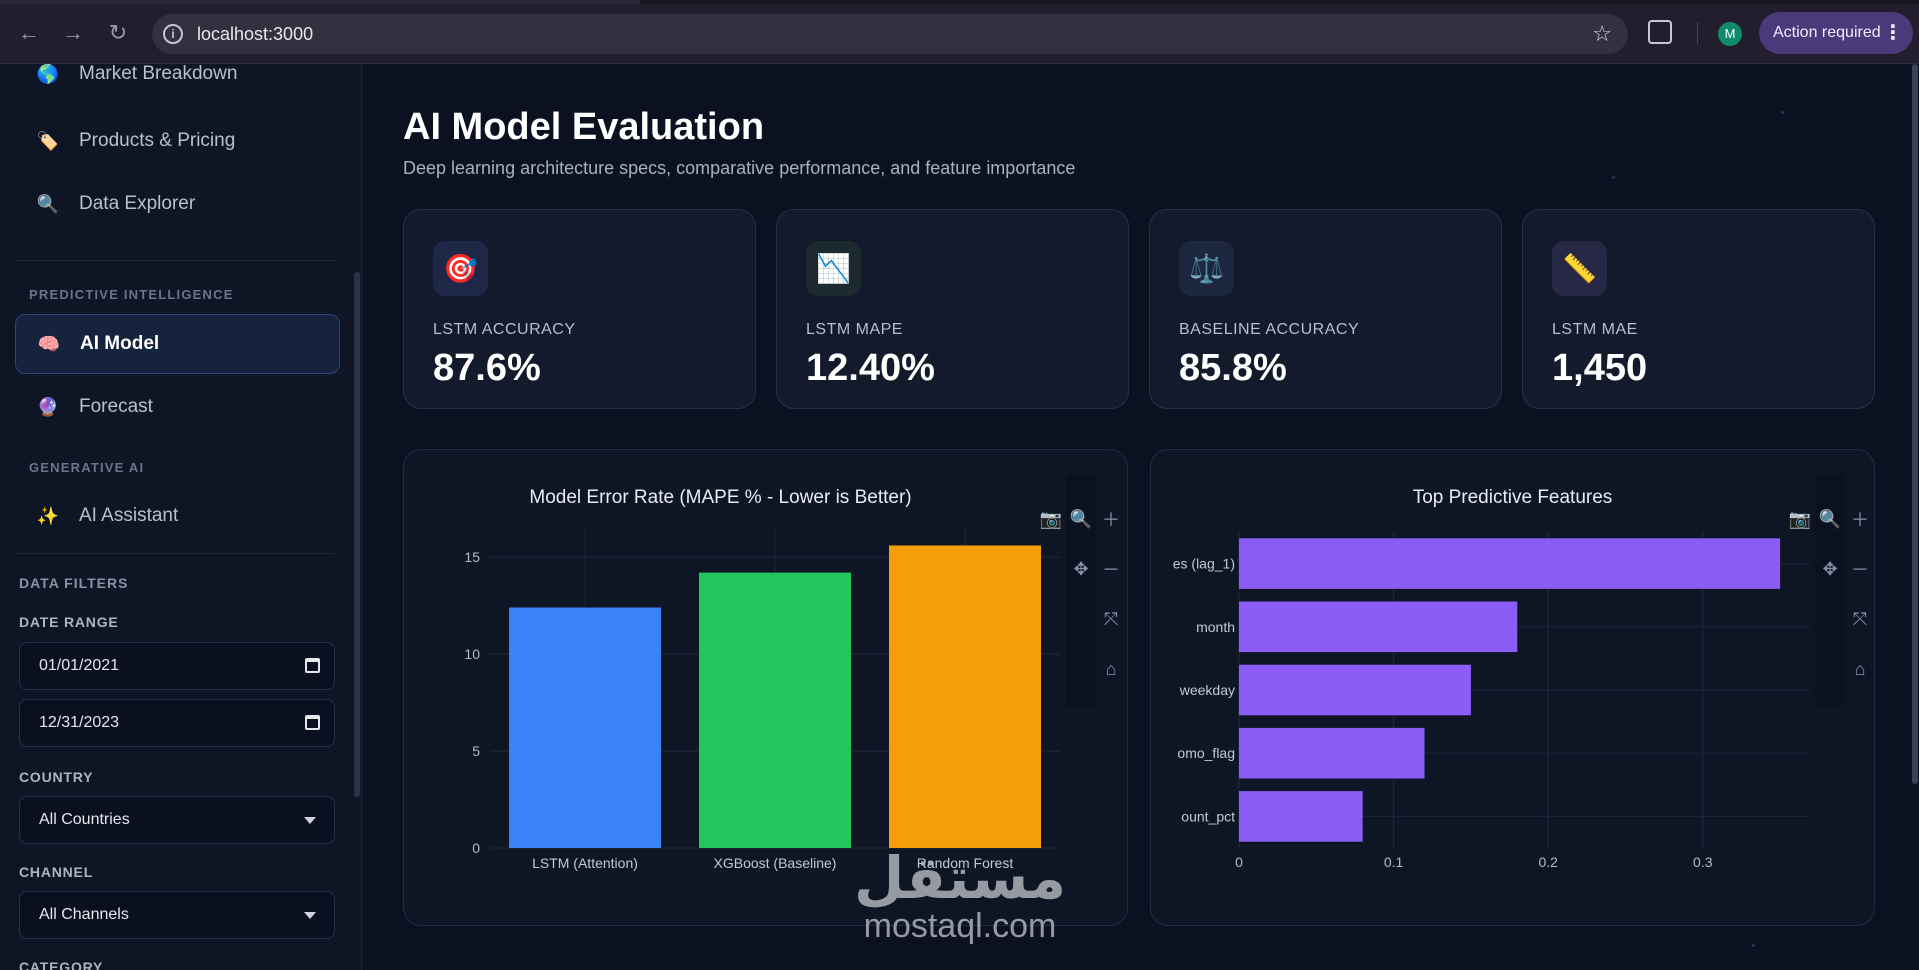 The image size is (1919, 970). Describe the element at coordinates (120, 343) in the screenshot. I see `sidebar-item-label: AI Model` at that location.